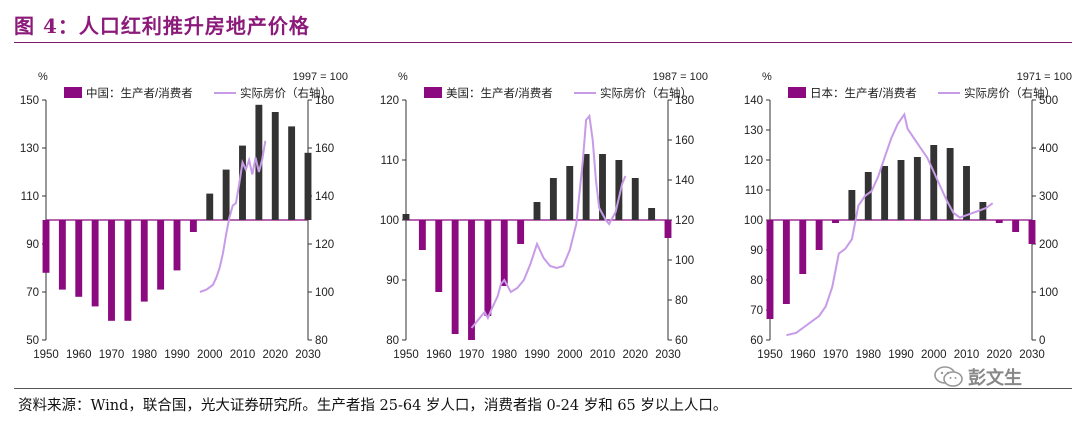 Image resolution: width=1080 pixels, height=422 pixels. Describe the element at coordinates (753, 101) in the screenshot. I see `left-tick-label: 140` at that location.